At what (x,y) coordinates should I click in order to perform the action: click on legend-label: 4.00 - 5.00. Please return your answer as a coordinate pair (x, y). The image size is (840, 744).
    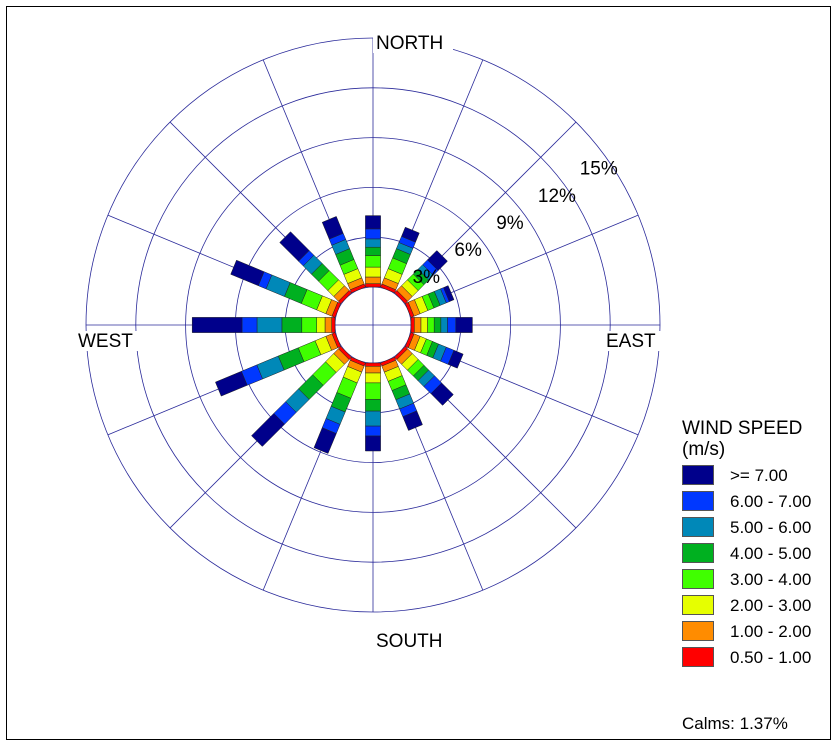
    Looking at the image, I should click on (770, 554).